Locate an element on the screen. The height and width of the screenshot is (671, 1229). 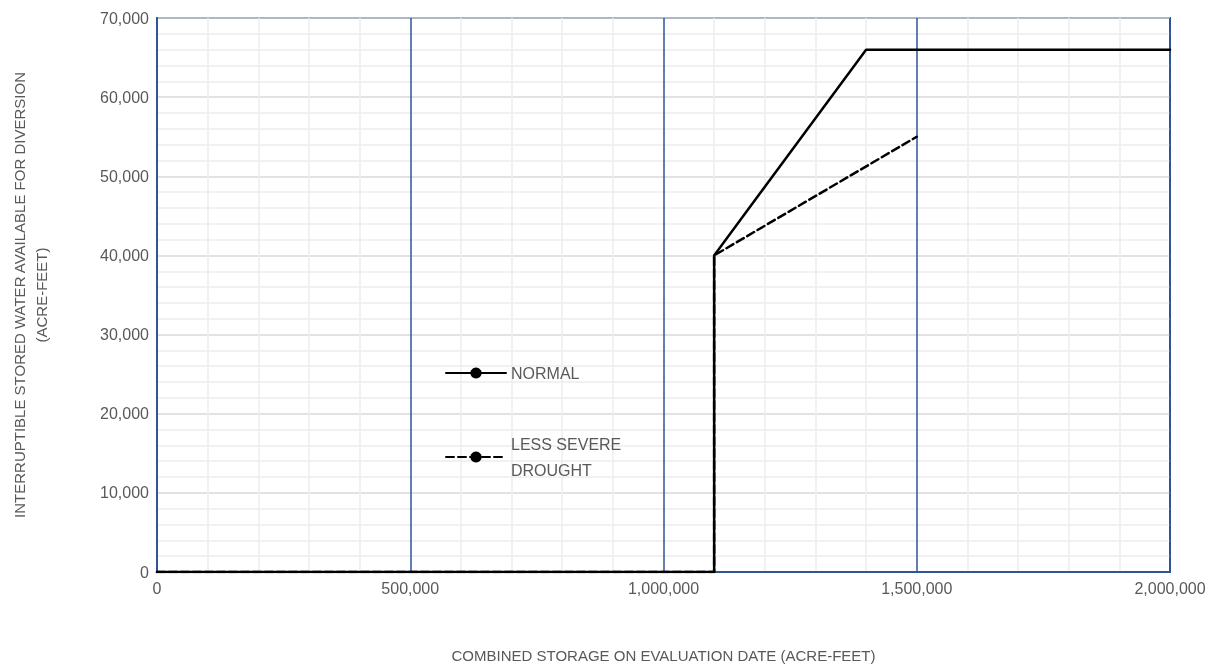
x-tick-label: 0 is located at coordinates (157, 588).